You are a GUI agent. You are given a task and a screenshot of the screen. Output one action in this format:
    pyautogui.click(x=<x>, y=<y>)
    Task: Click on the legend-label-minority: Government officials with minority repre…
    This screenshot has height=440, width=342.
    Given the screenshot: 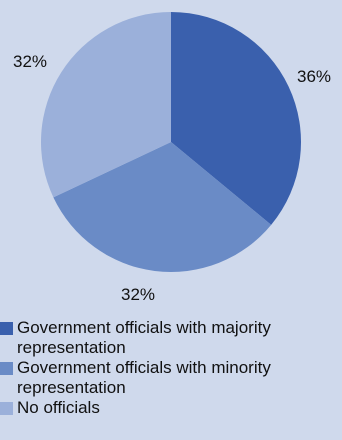 What is the action you would take?
    pyautogui.click(x=144, y=377)
    